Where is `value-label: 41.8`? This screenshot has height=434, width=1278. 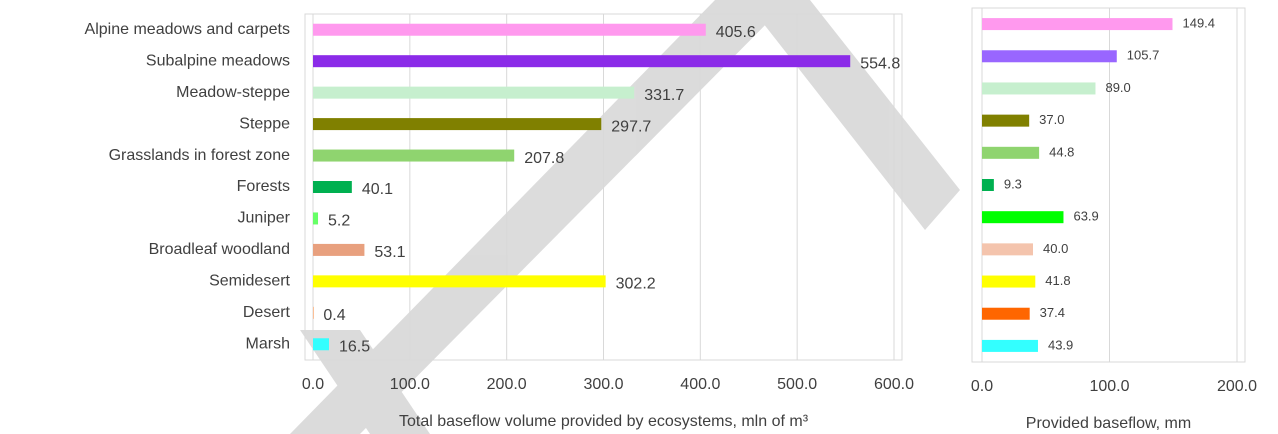
value-label: 41.8 is located at coordinates (1057, 280).